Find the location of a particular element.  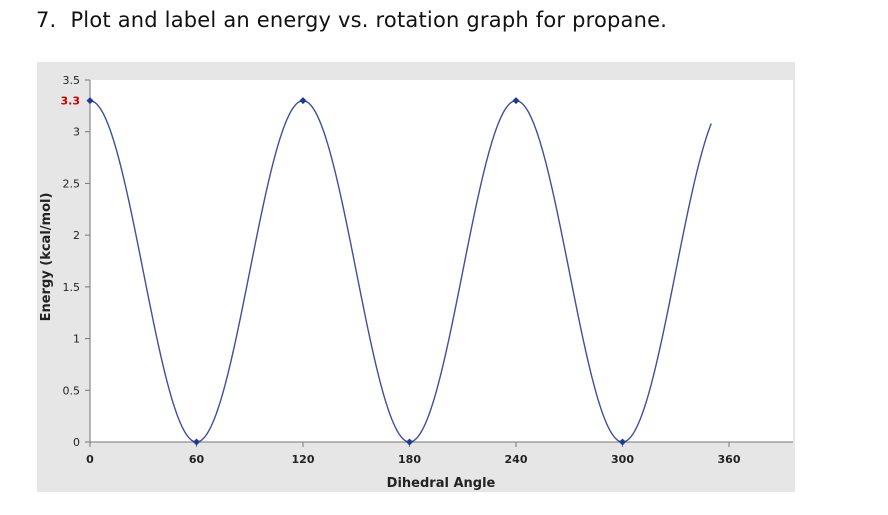

y-tick-label: 3.5 is located at coordinates (72, 80).